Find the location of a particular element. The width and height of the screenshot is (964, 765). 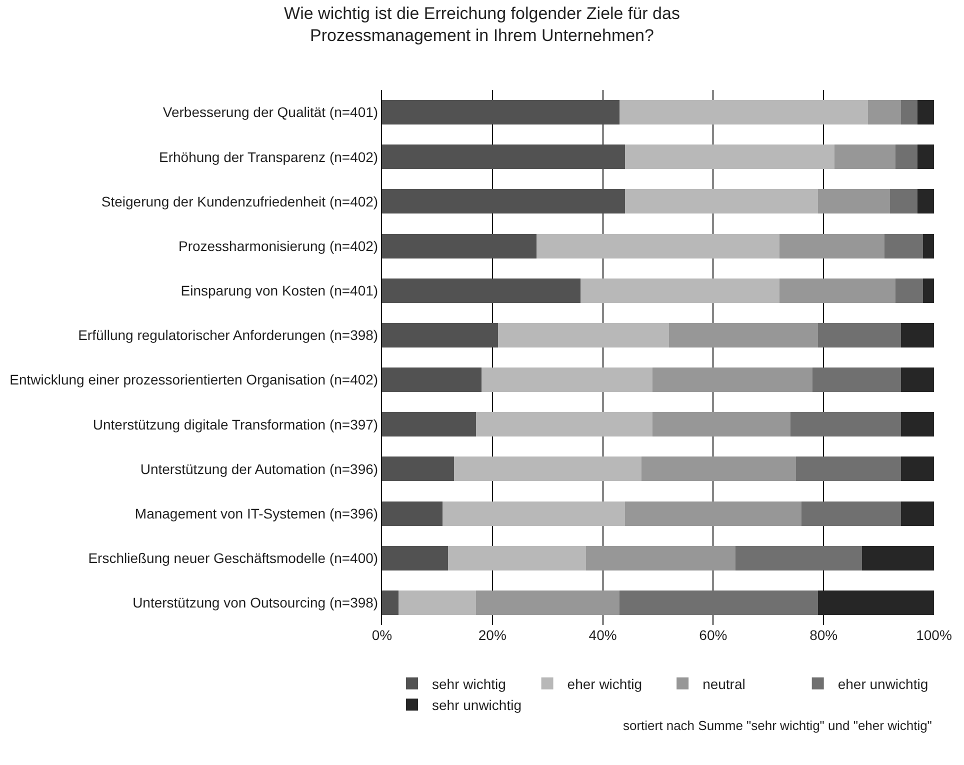

x-tick-label: 80% is located at coordinates (824, 635).